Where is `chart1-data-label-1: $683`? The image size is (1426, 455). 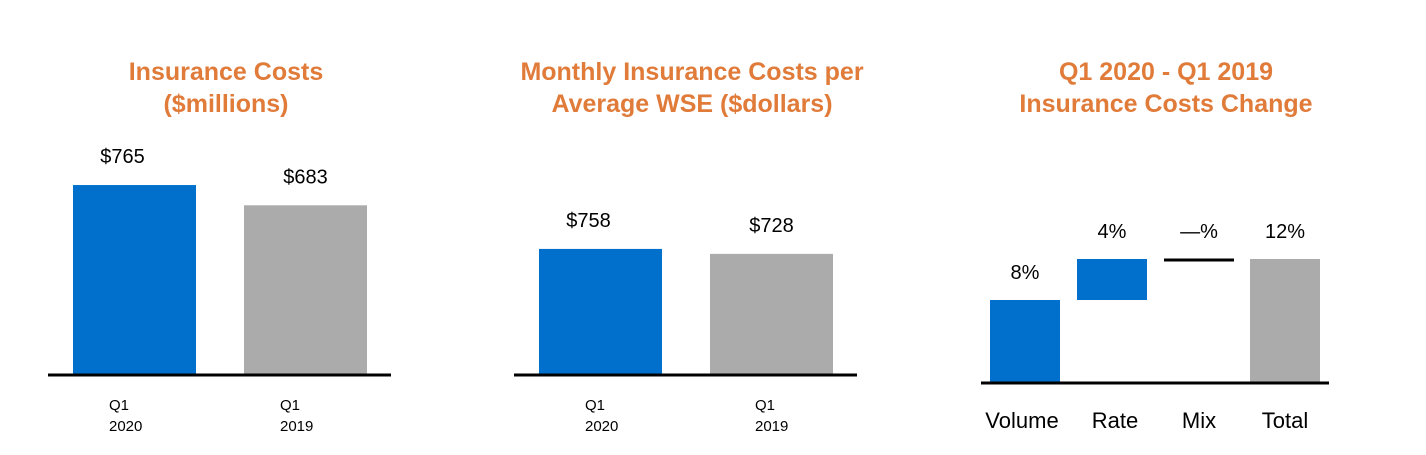
chart1-data-label-1: $683 is located at coordinates (305, 177).